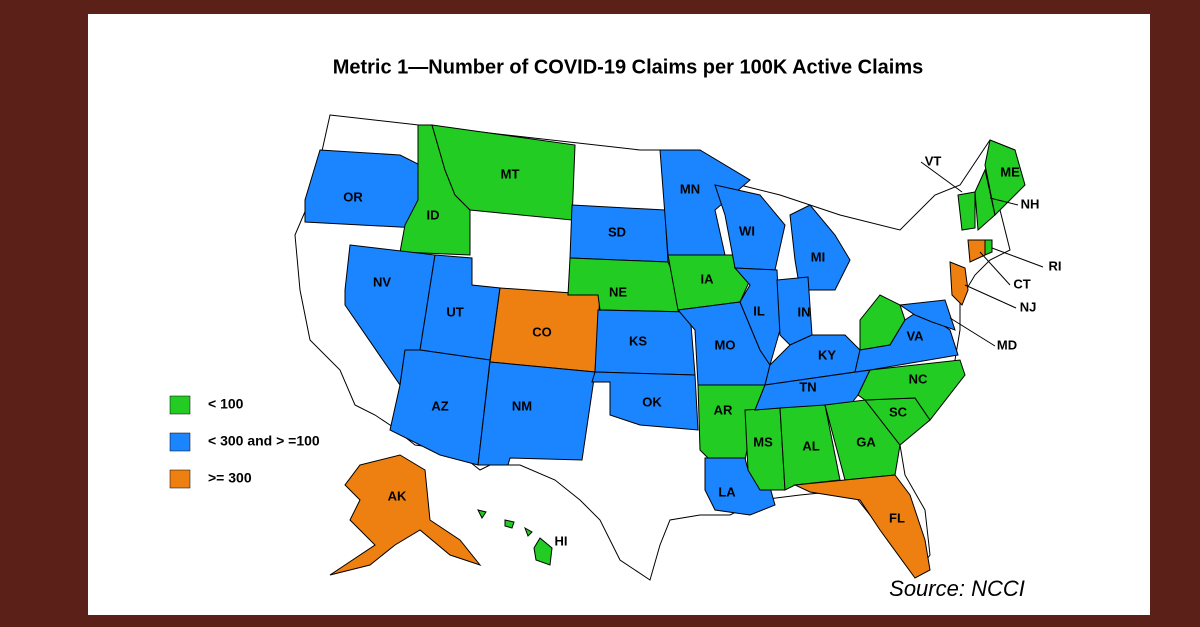 The image size is (1200, 627). I want to click on state-label: UT, so click(454, 311).